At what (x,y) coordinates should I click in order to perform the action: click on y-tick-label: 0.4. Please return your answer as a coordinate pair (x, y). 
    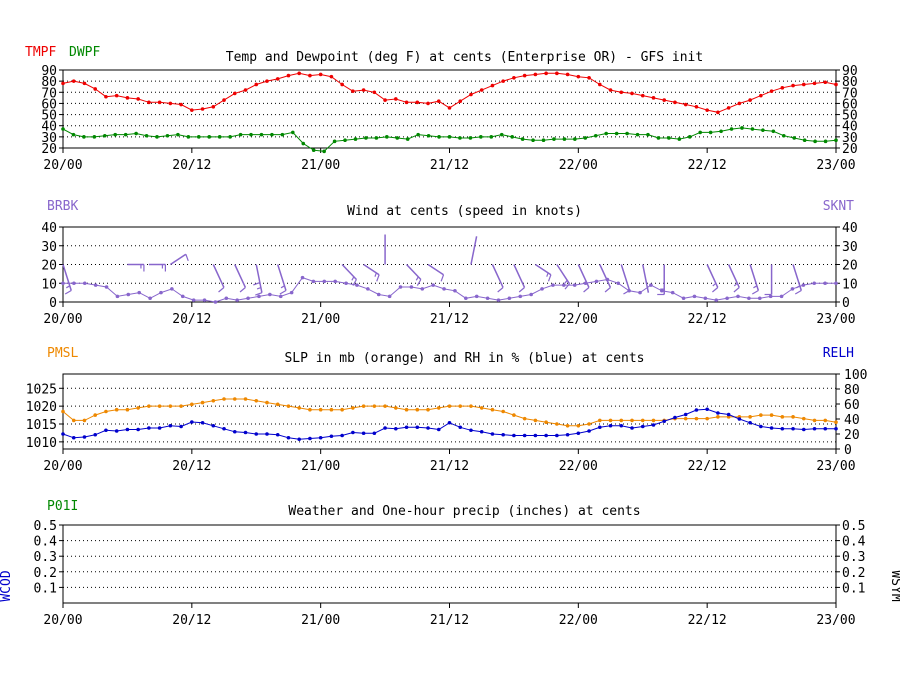
    Looking at the image, I should click on (46, 542).